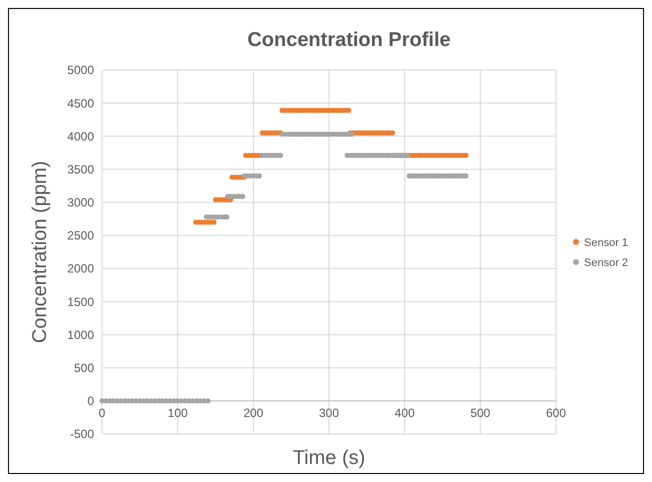  I want to click on y-tick-label: 4000, so click(80, 136).